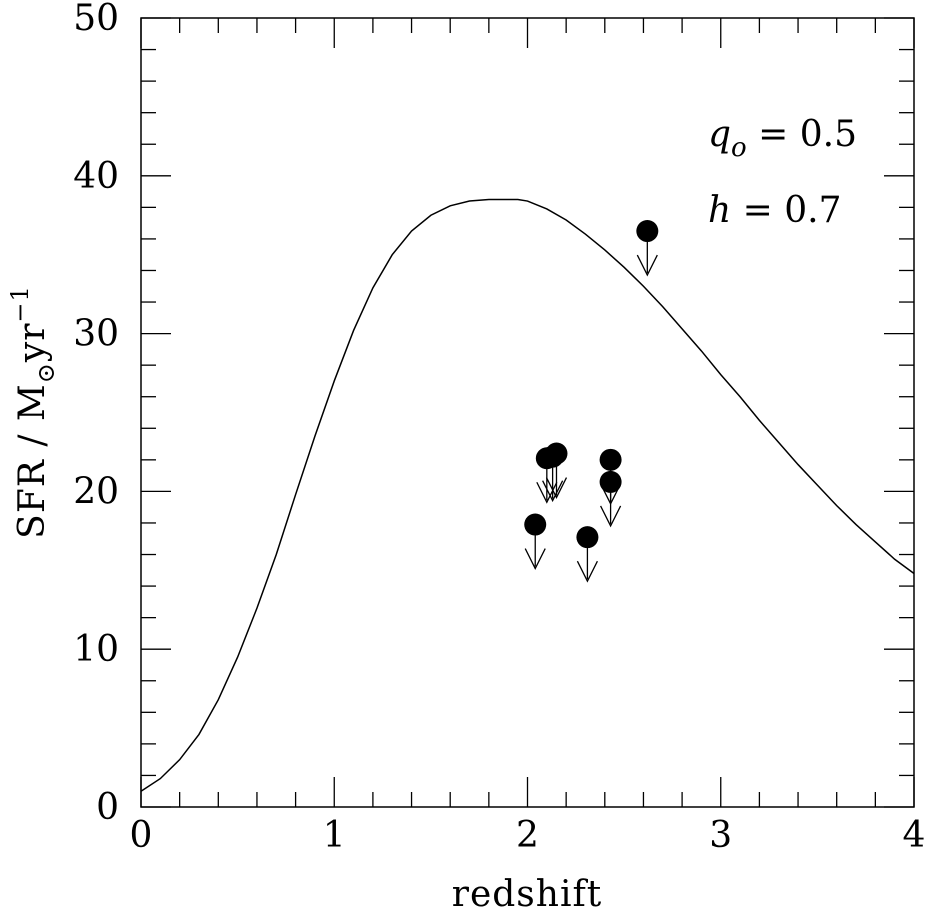 The width and height of the screenshot is (934, 918). I want to click on x-tick-label: 1, so click(334, 835).